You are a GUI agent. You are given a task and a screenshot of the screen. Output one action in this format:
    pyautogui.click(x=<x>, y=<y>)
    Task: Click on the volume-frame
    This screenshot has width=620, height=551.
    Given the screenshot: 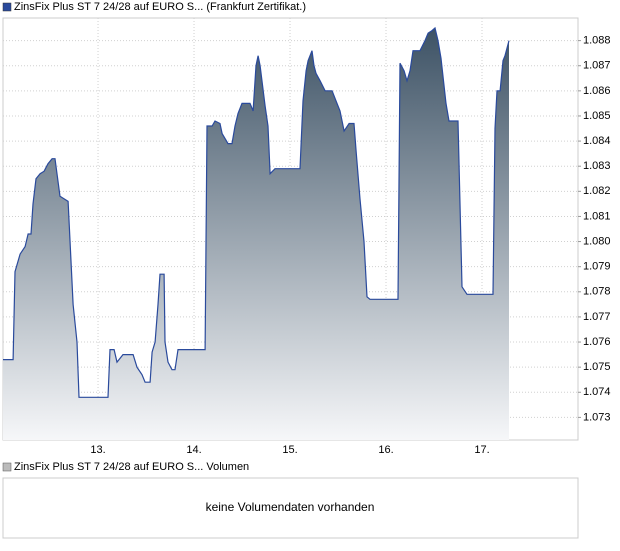 What is the action you would take?
    pyautogui.click(x=290, y=508)
    